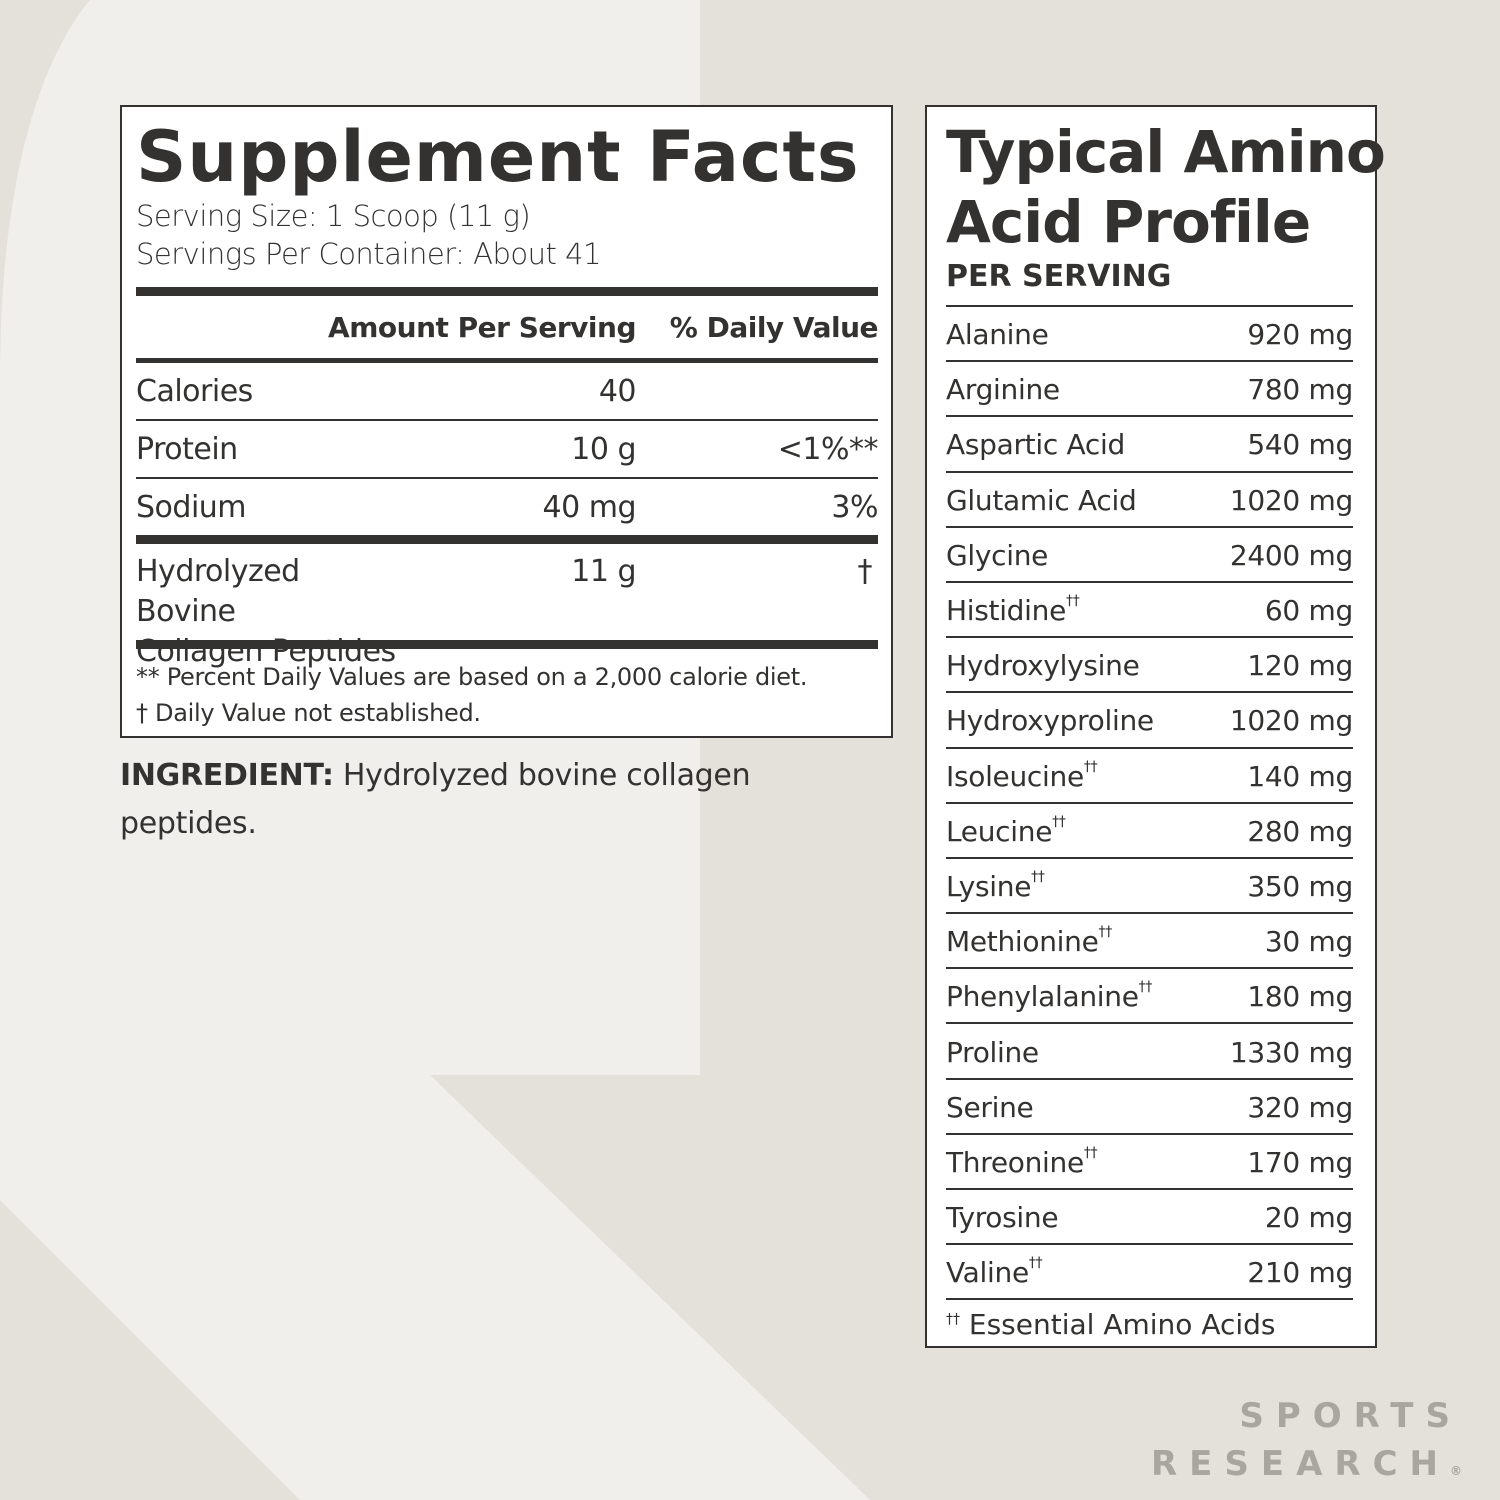  Describe the element at coordinates (1003, 390) in the screenshot. I see `amino-name: Arginine` at that location.